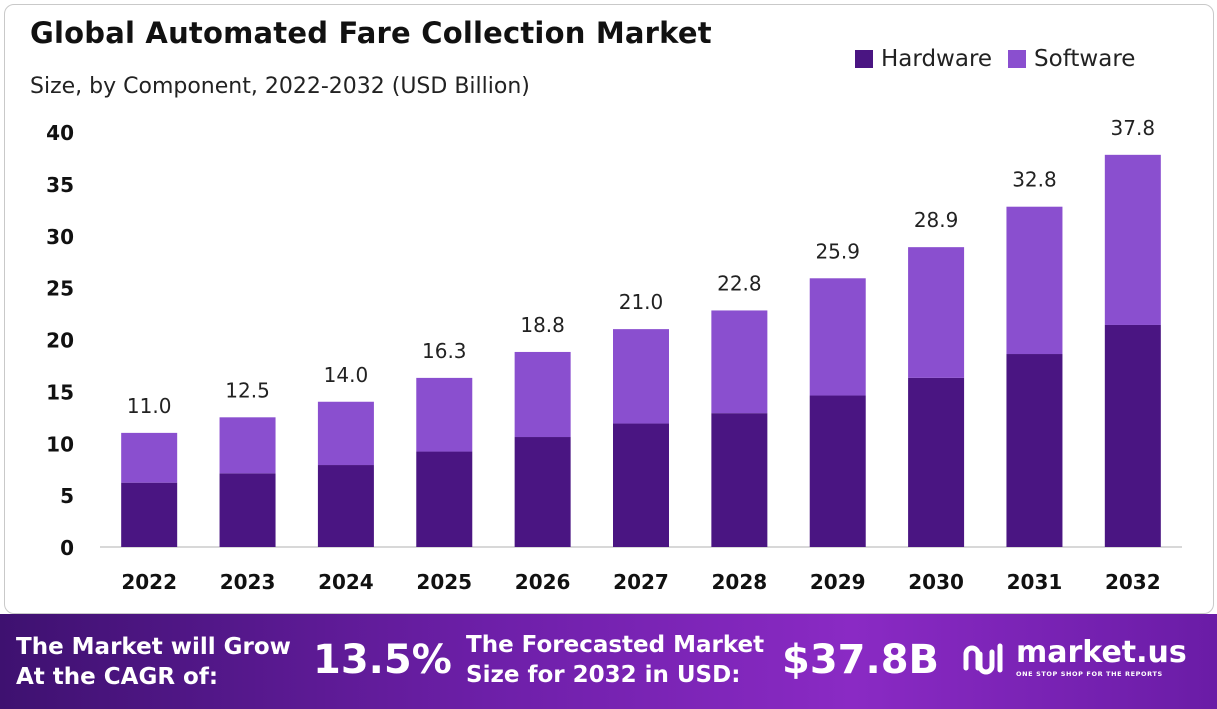  Describe the element at coordinates (149, 582) in the screenshot. I see `x-tick-label: 2022` at that location.